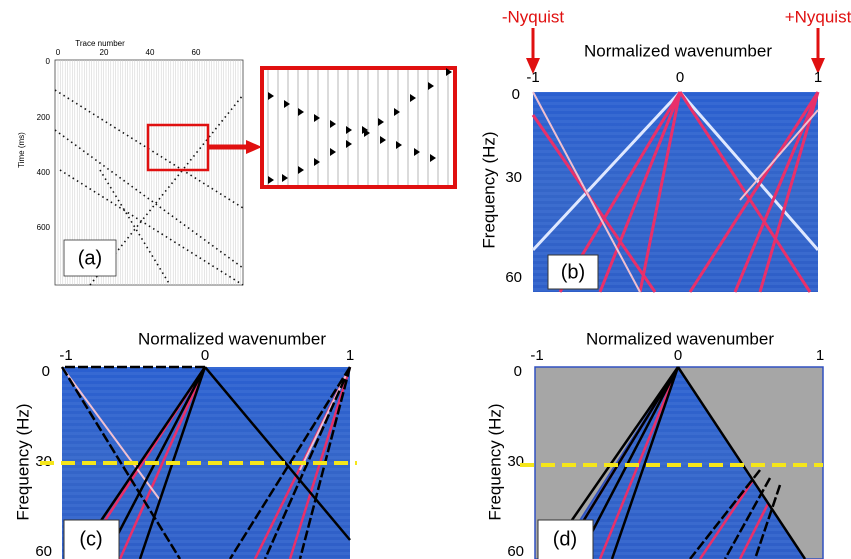  What do you see at coordinates (44, 227) in the screenshot?
I see `y-tick: 600` at bounding box center [44, 227].